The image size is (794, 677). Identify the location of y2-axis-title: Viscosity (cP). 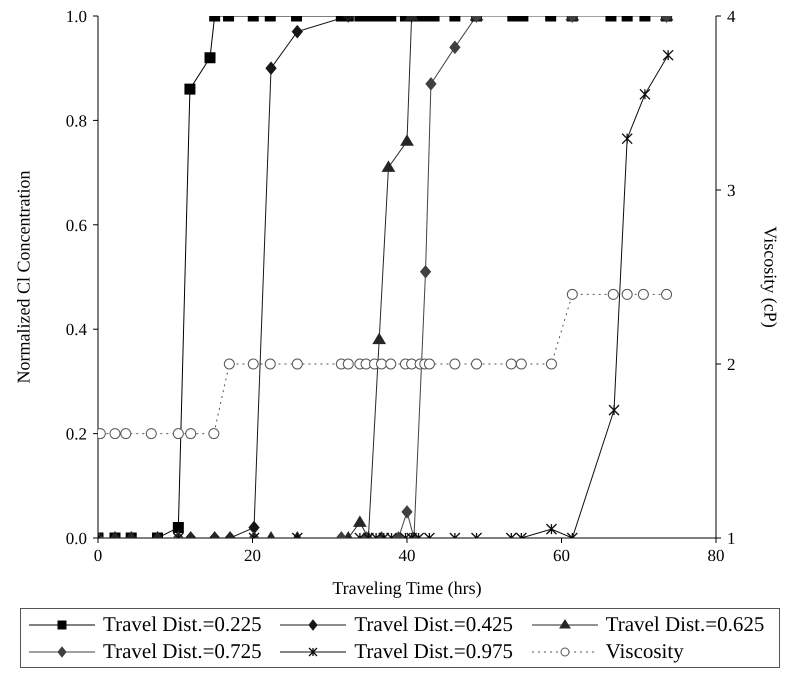
(770, 277).